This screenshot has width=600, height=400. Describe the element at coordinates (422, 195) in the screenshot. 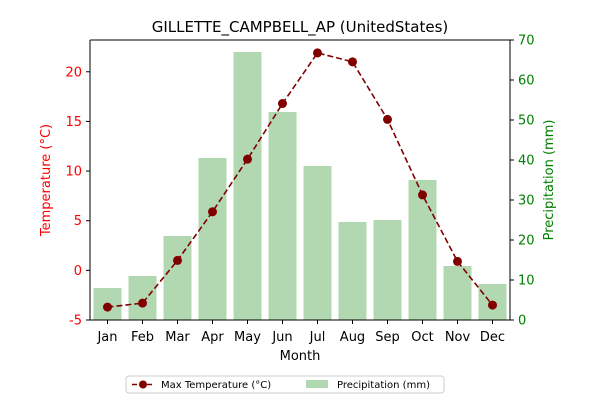

I see `temperature-point-oct` at that location.